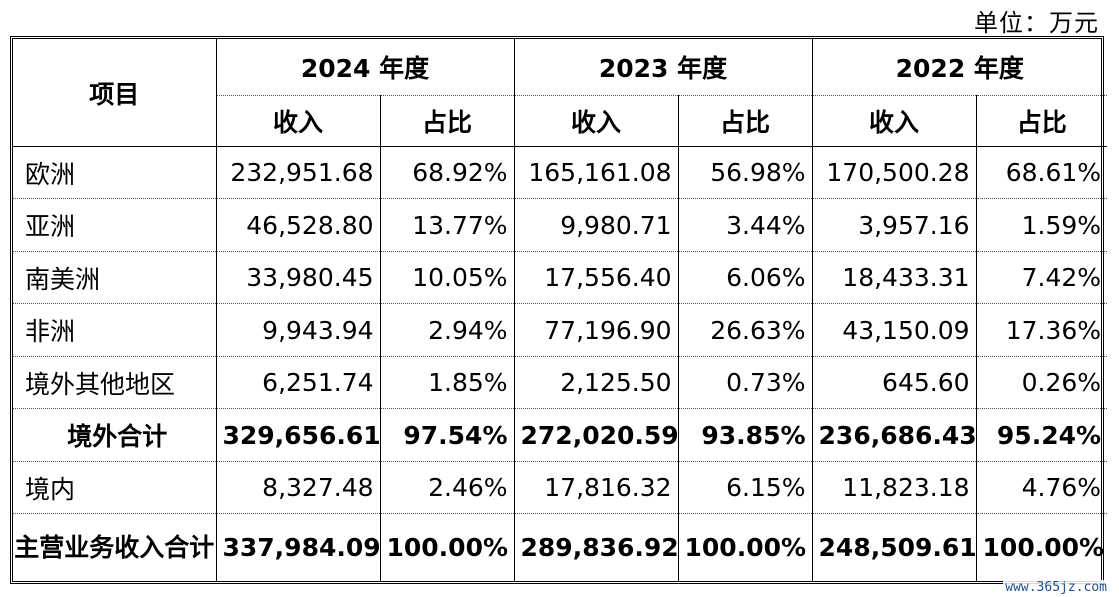 The height and width of the screenshot is (597, 1119). Describe the element at coordinates (298, 488) in the screenshot. I see `cell-revenue-2024: 8,327.48` at that location.